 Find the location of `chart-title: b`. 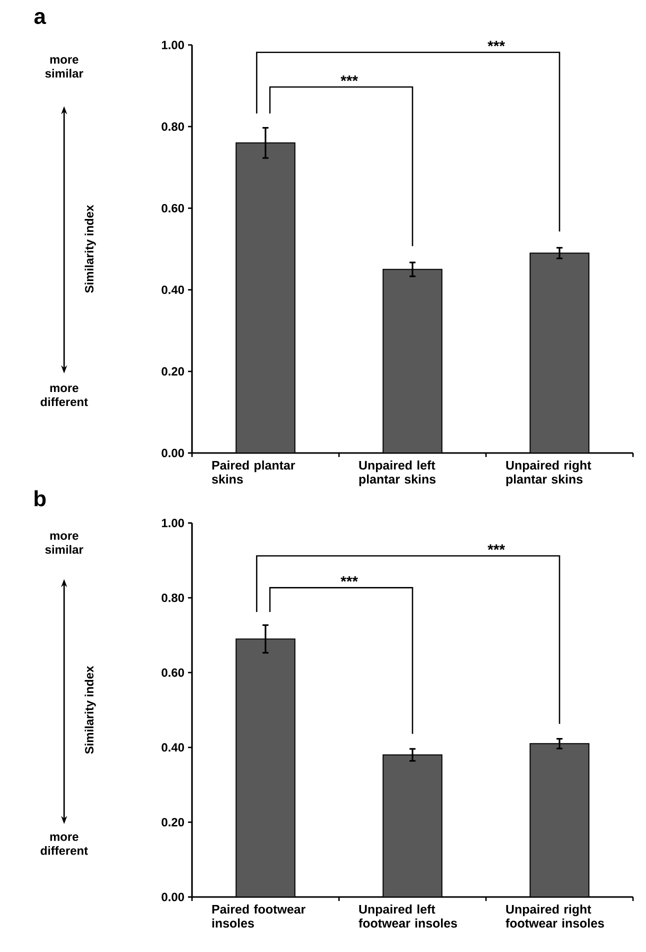

chart-title: b is located at coordinates (40, 498).